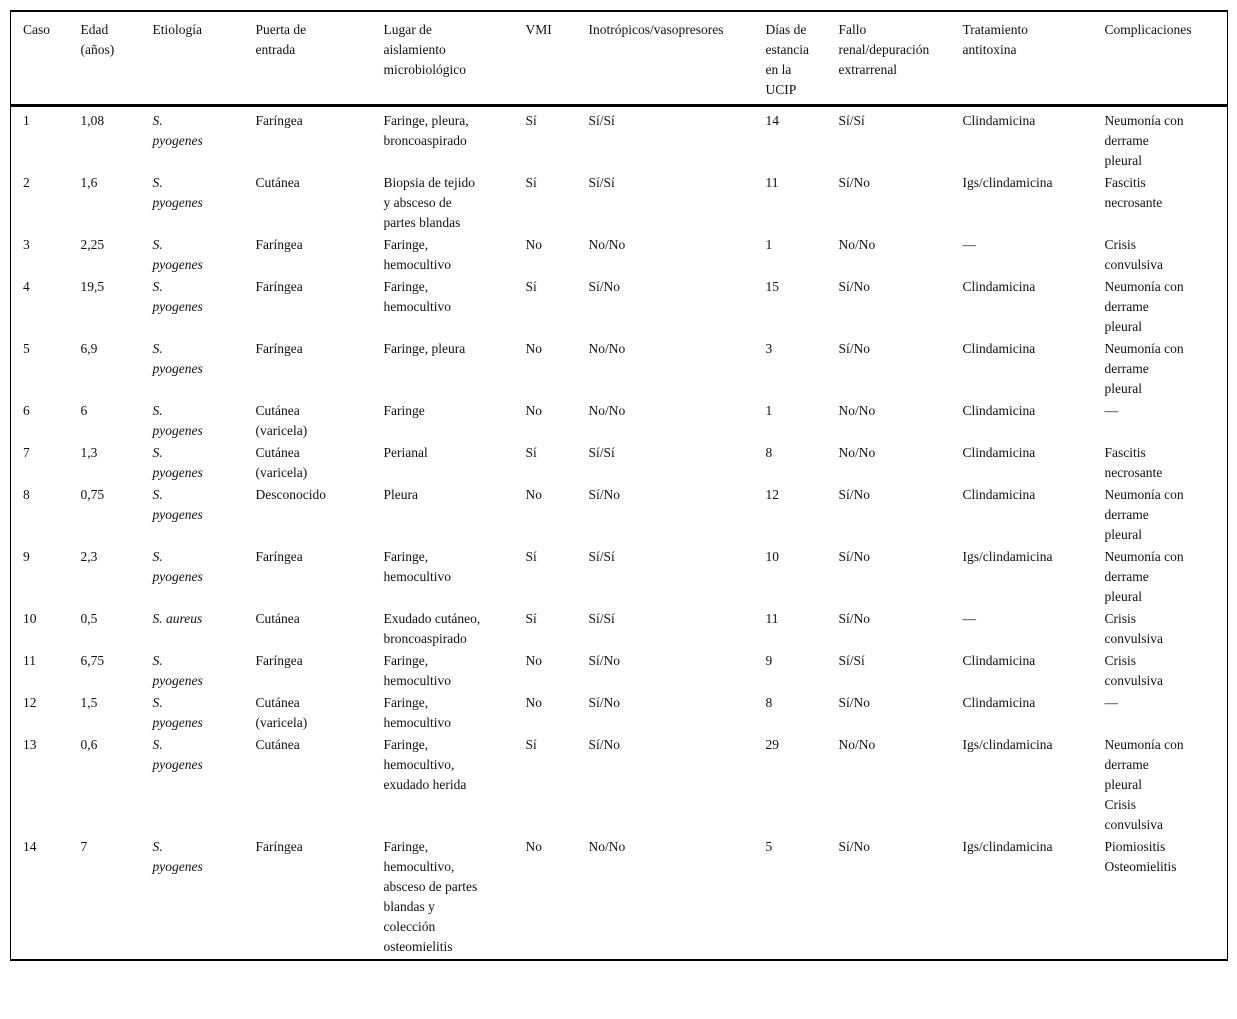  Describe the element at coordinates (290, 494) in the screenshot. I see `cell-puerta: Desconocido` at that location.